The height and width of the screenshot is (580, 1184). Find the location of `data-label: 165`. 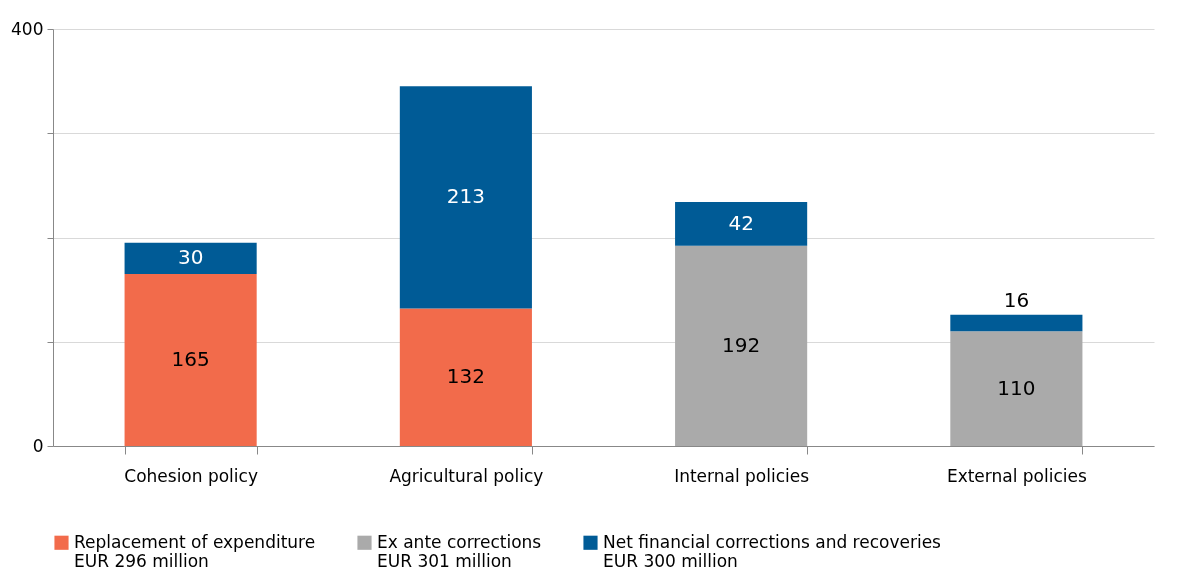

data-label: 165 is located at coordinates (190, 358).